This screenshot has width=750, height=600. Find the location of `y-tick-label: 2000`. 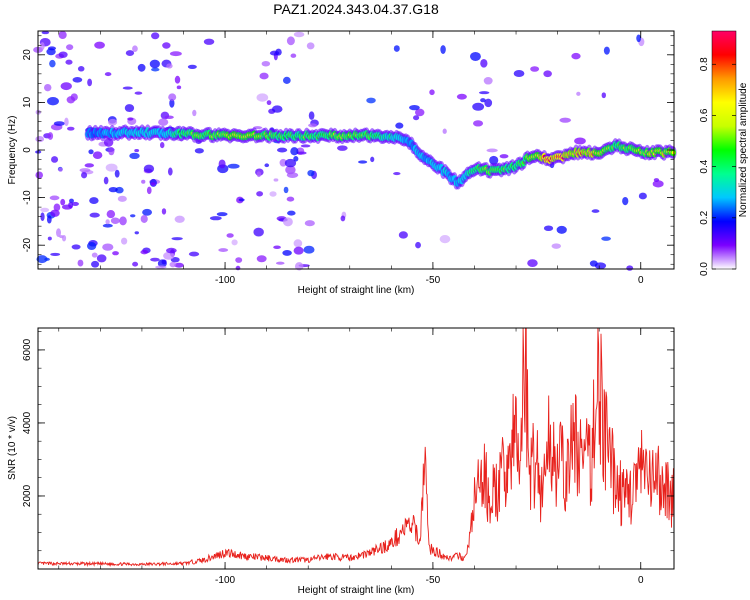

y-tick-label: 2000 is located at coordinates (27, 495).